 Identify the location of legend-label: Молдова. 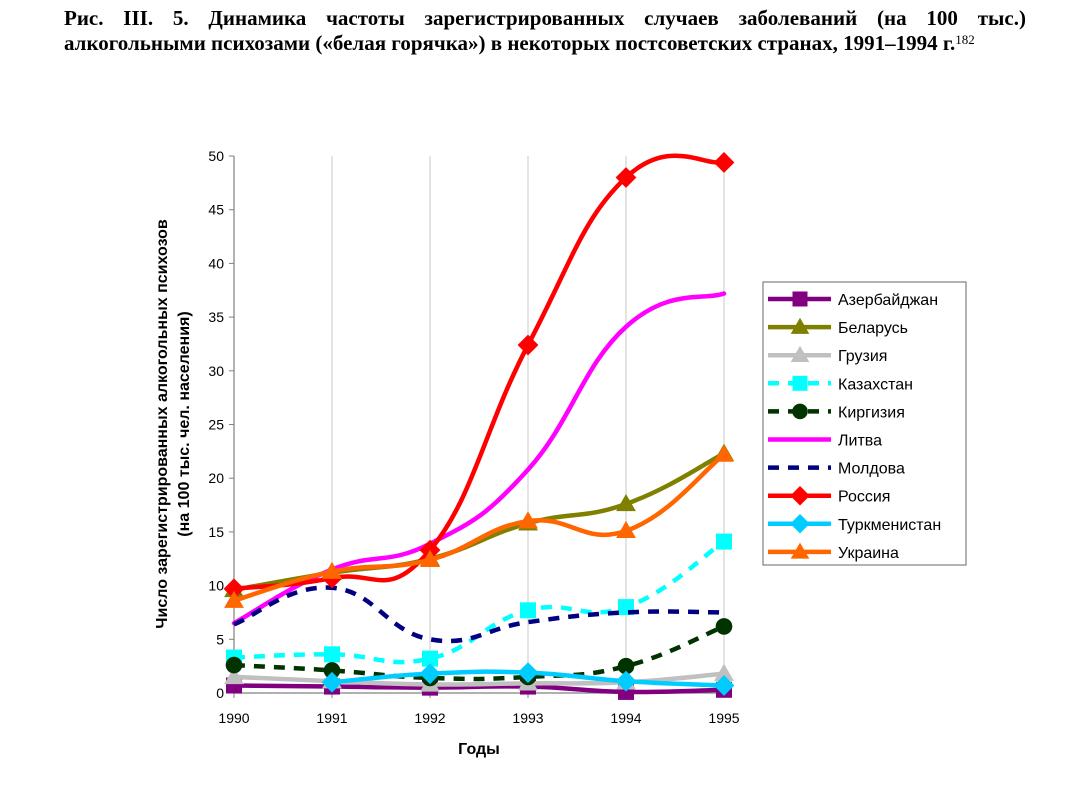
(871, 469).